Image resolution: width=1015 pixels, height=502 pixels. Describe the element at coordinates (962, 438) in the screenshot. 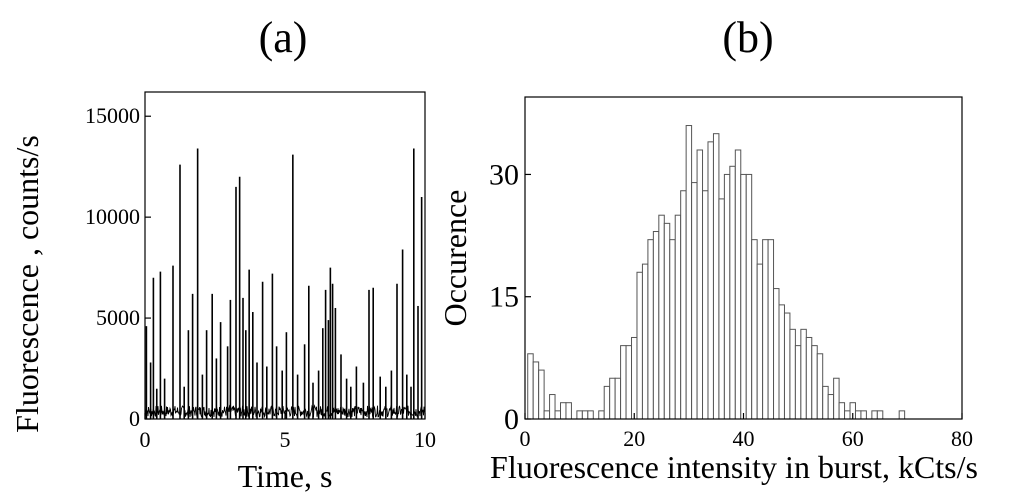

I see `panel-b-x-tick-label: 80` at that location.